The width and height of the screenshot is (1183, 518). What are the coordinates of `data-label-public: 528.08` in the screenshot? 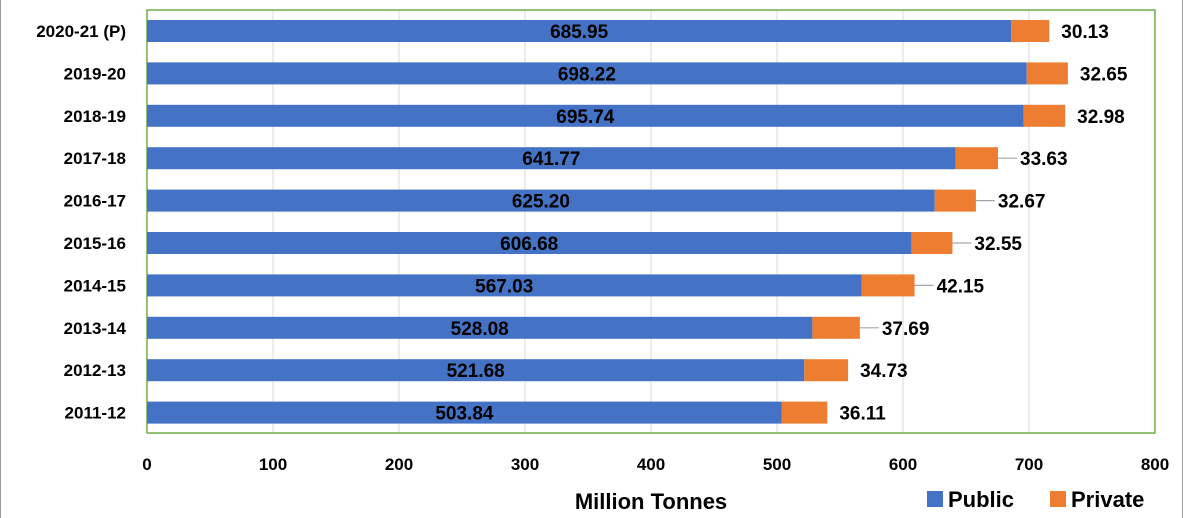 It's located at (480, 329).